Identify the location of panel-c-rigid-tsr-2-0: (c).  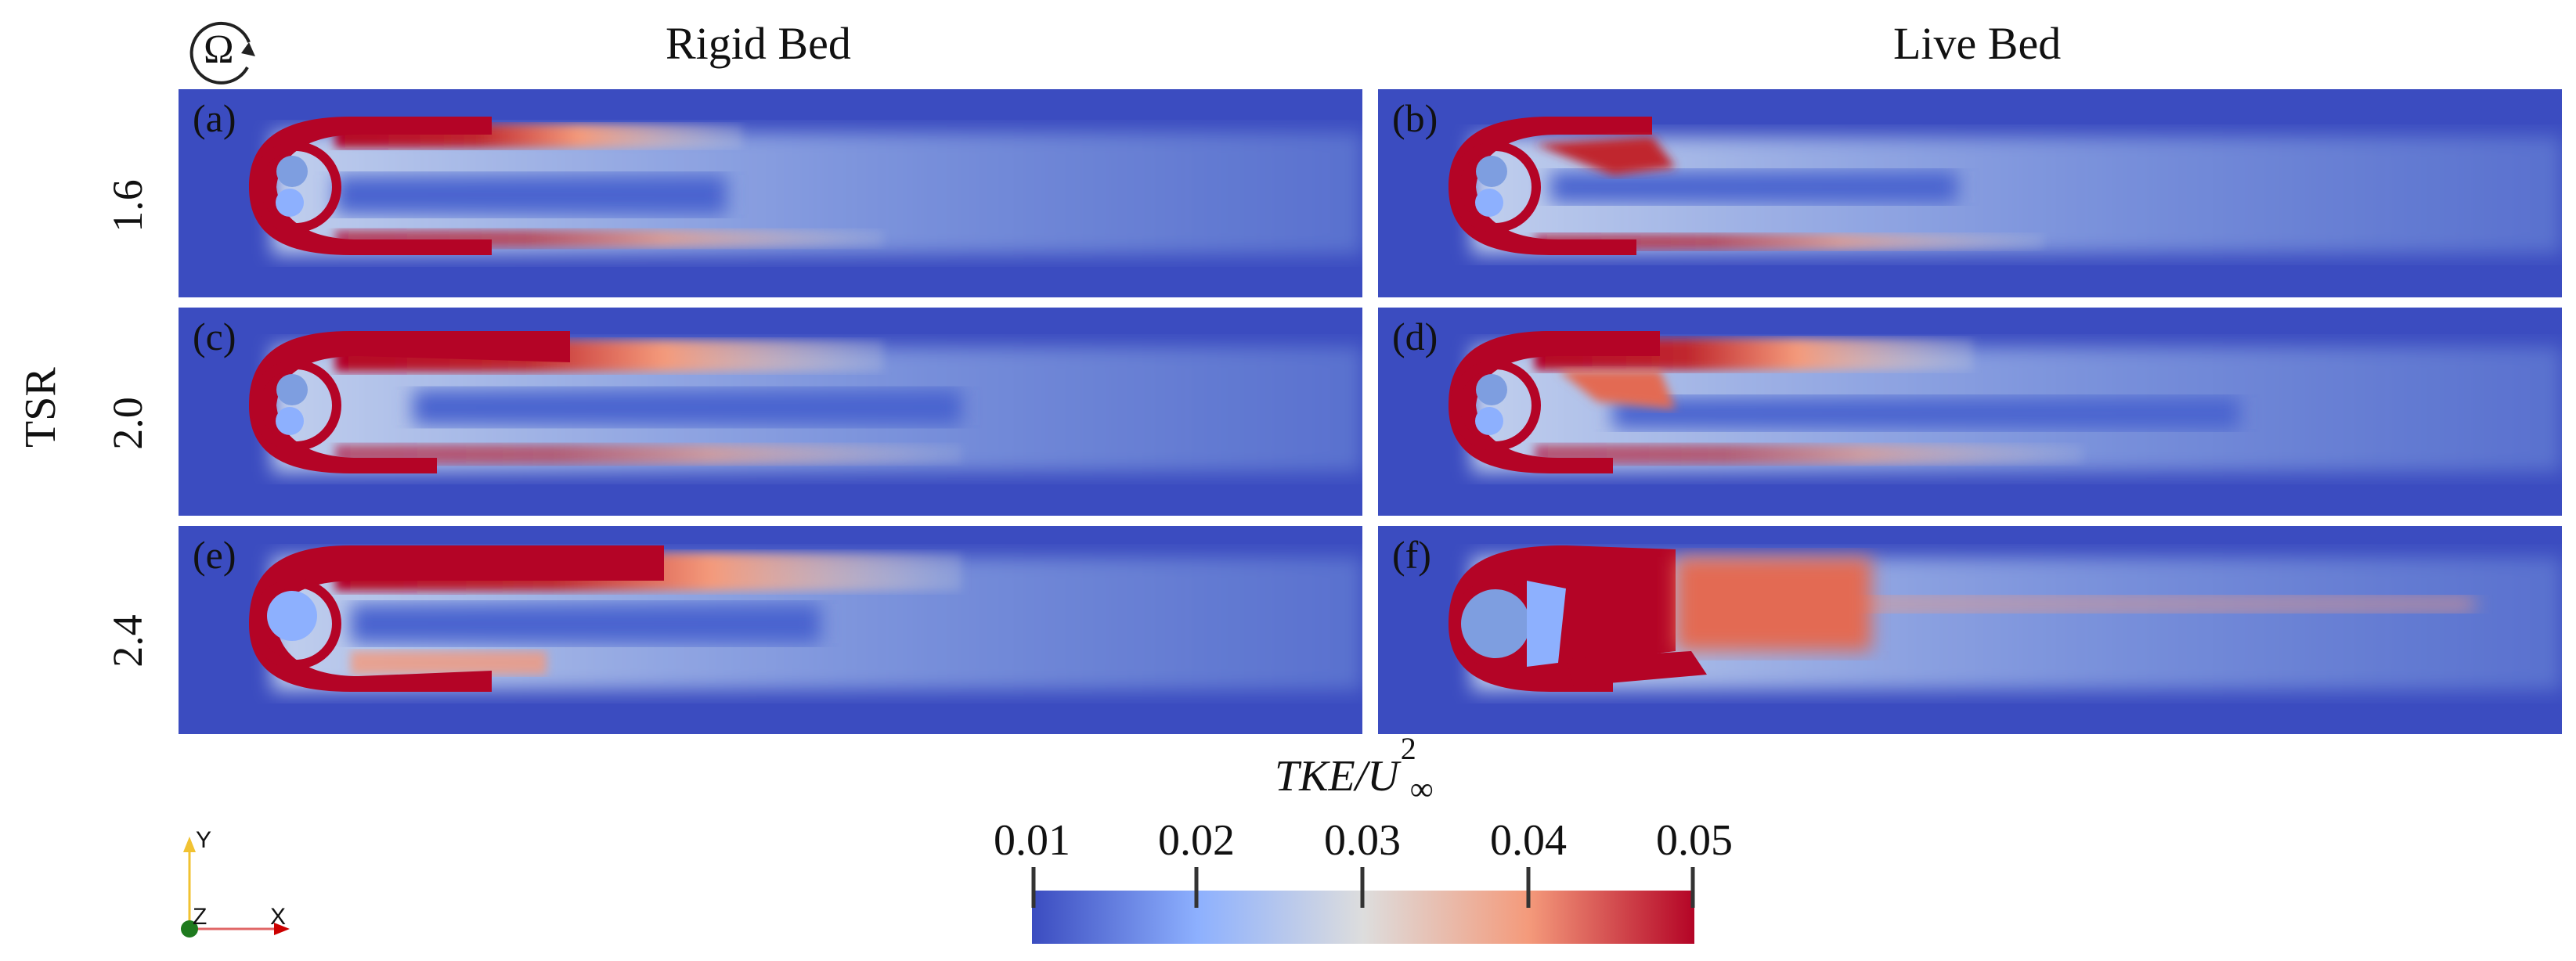
(770, 412).